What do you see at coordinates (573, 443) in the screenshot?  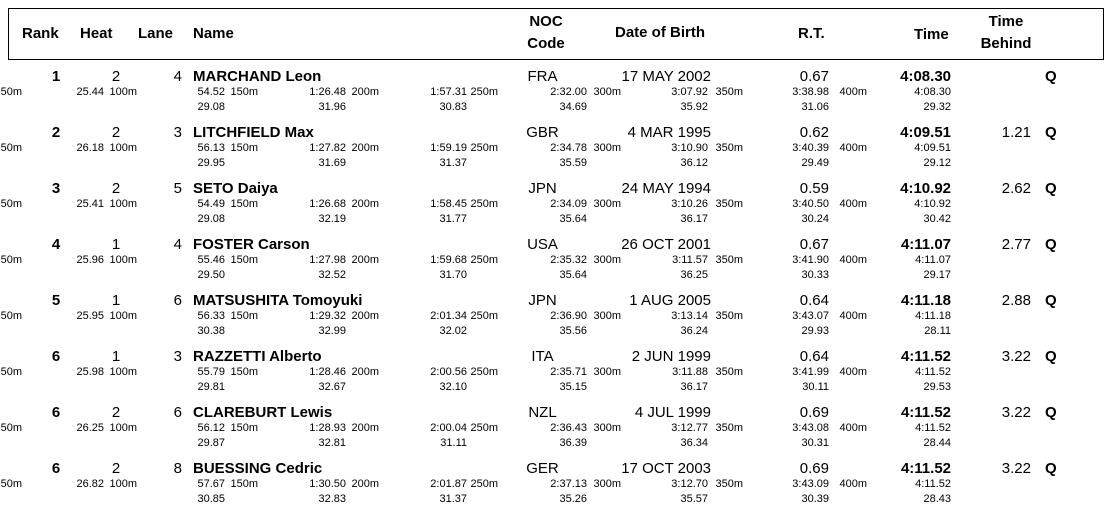 I see `split-interval: 36.39` at bounding box center [573, 443].